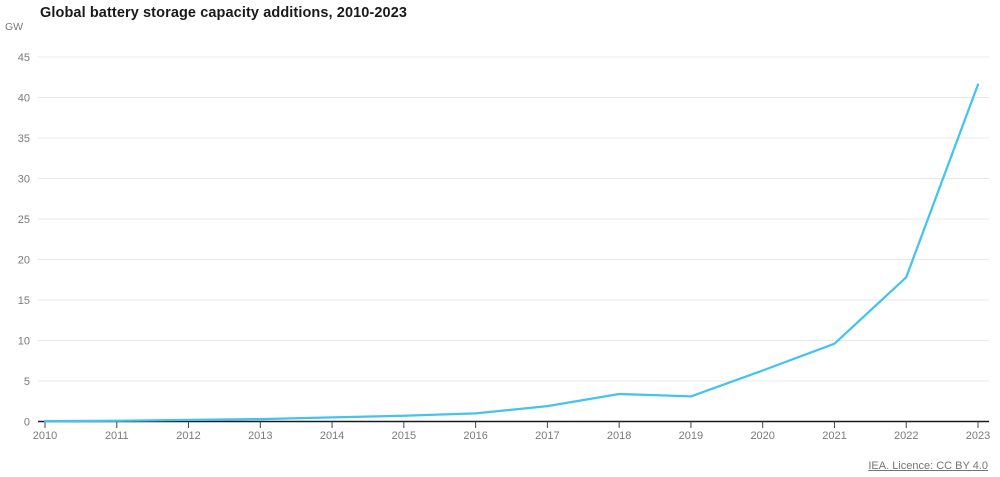 This screenshot has height=477, width=1000. What do you see at coordinates (834, 436) in the screenshot?
I see `x-axis-tick-label: 2021` at bounding box center [834, 436].